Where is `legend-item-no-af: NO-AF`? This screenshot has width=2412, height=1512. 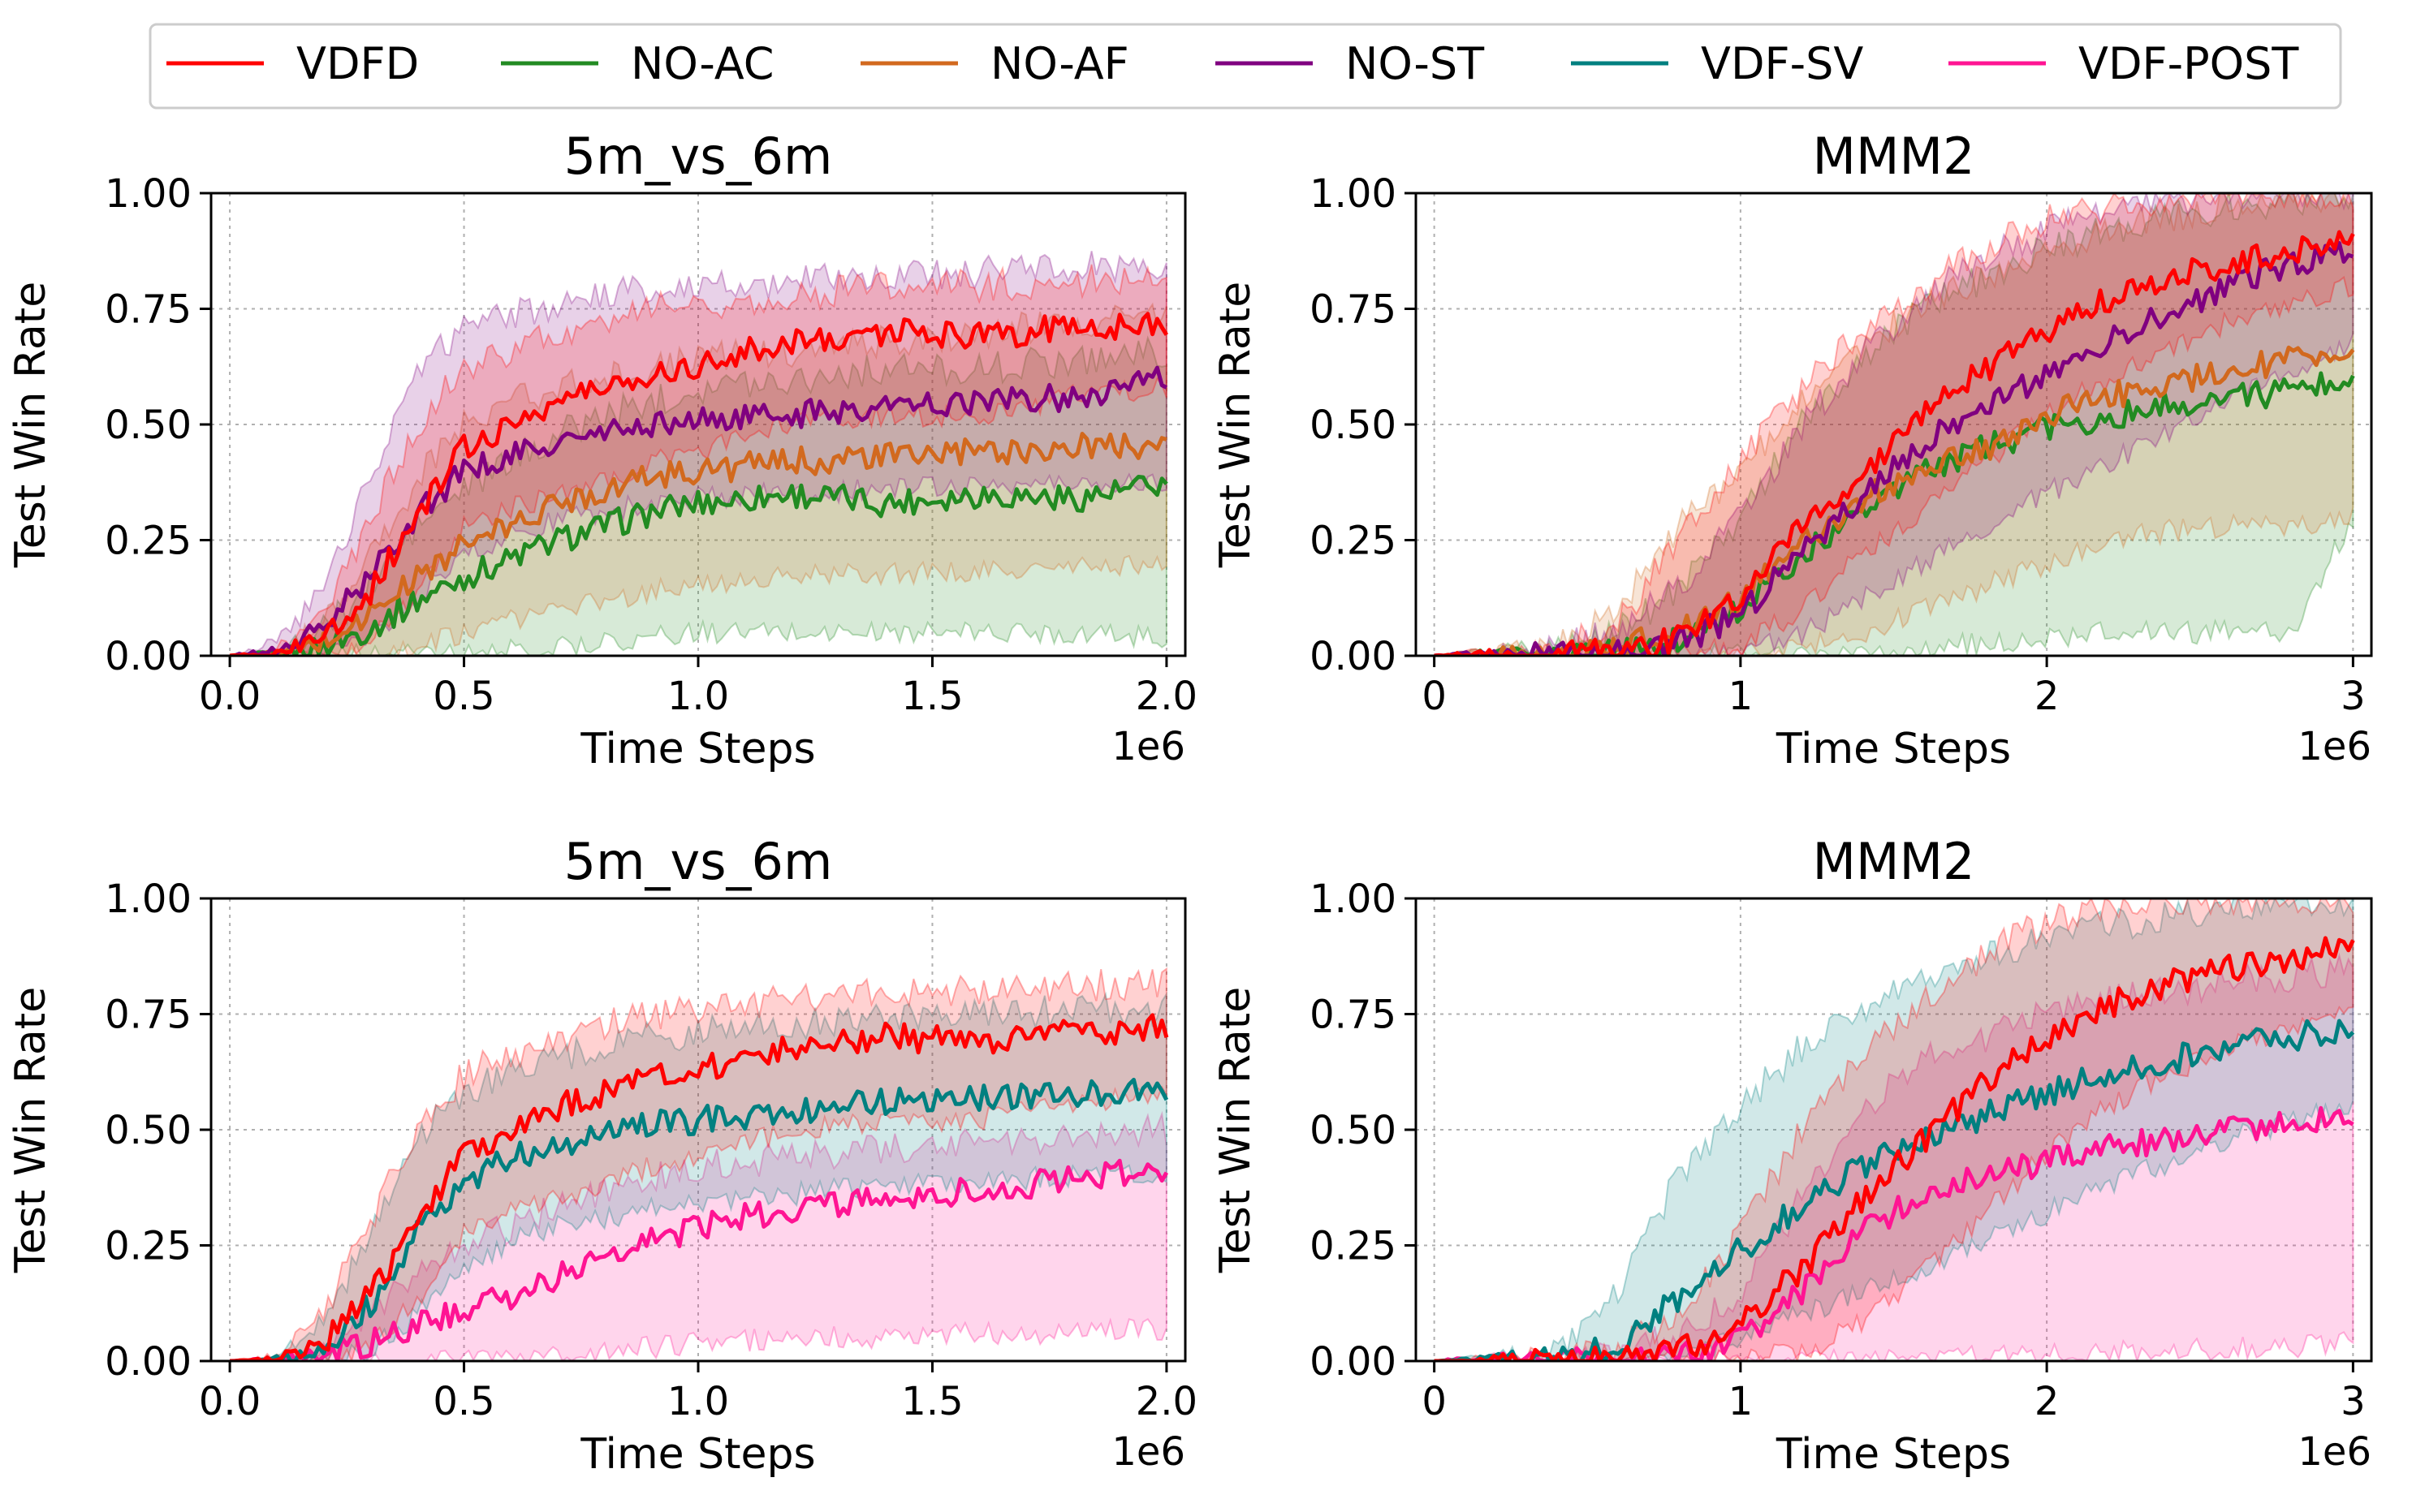 legend-item-no-af: NO-AF is located at coordinates (995, 64).